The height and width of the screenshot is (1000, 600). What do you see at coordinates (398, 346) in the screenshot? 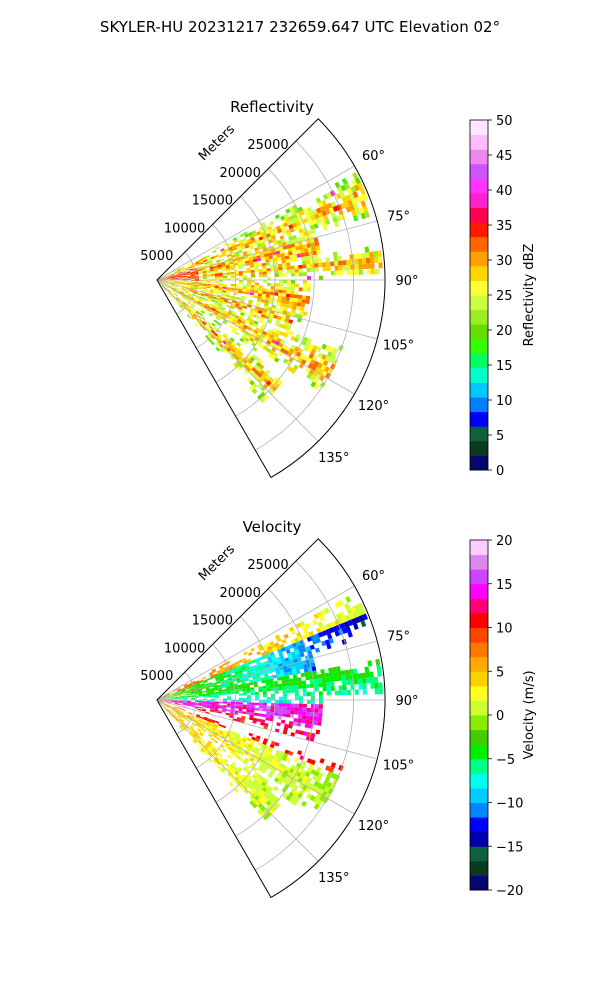
I see `azimuth-tick-label: 105°` at bounding box center [398, 346].